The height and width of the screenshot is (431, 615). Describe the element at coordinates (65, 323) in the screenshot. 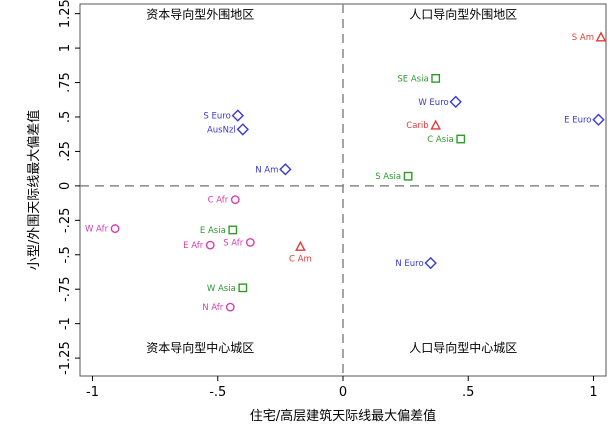

I see `y-tick-label: -1` at that location.